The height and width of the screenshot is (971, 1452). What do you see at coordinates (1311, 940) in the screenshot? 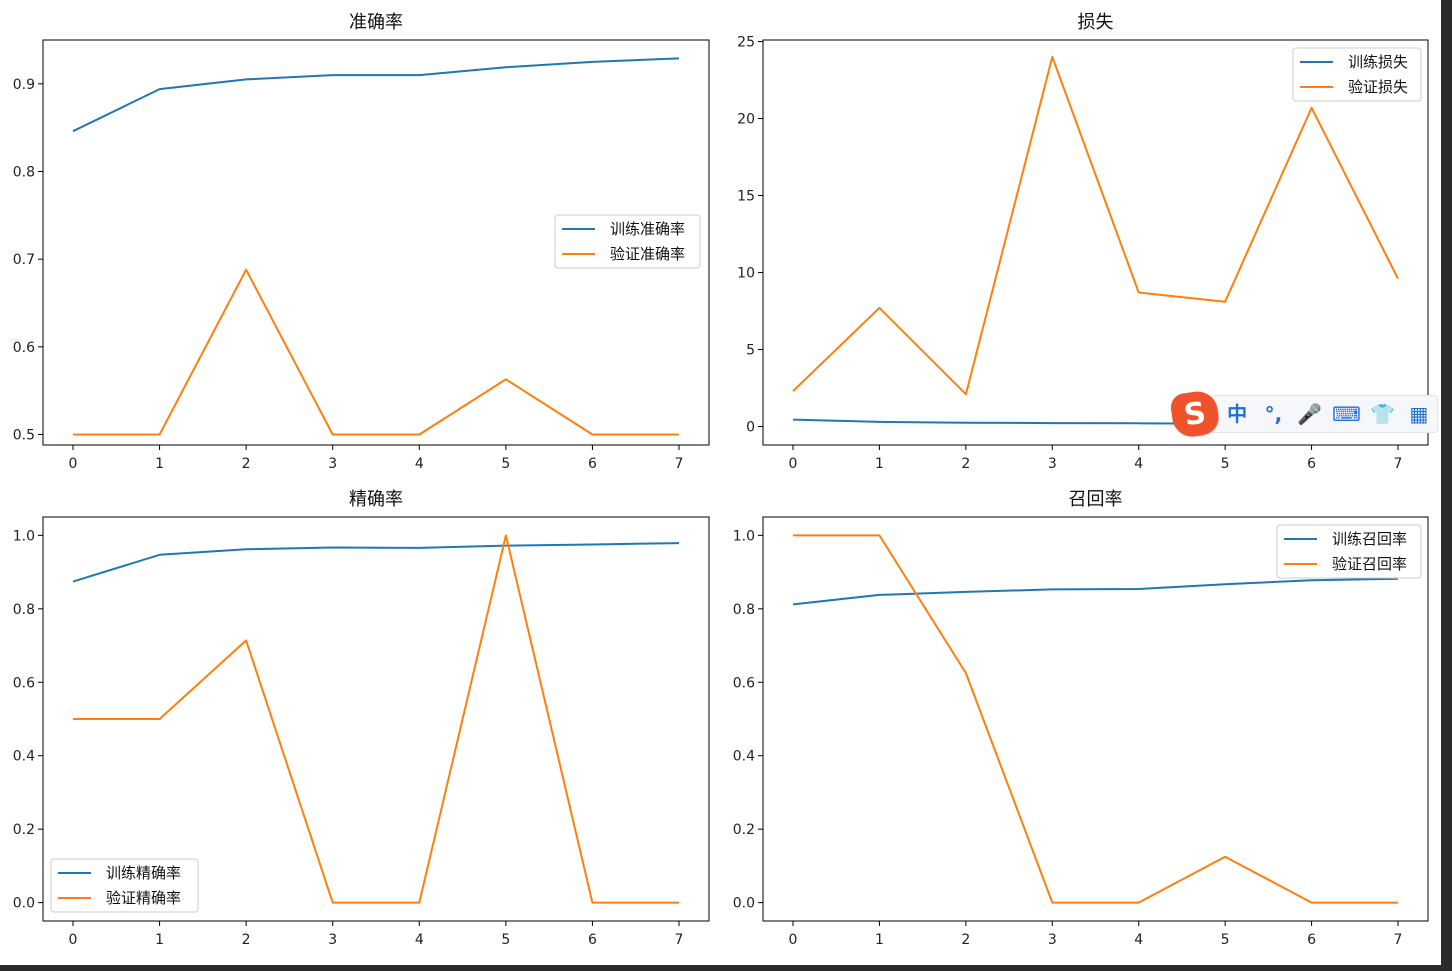
I see `chart-4-xtick-label: 6` at bounding box center [1311, 940].